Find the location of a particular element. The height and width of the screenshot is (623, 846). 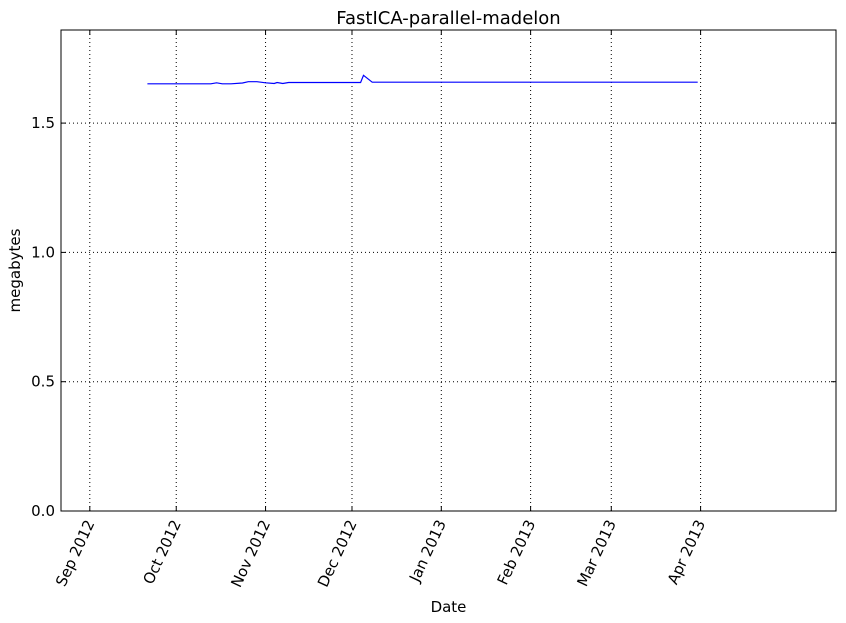

x-axis-label: Date is located at coordinates (449, 607).